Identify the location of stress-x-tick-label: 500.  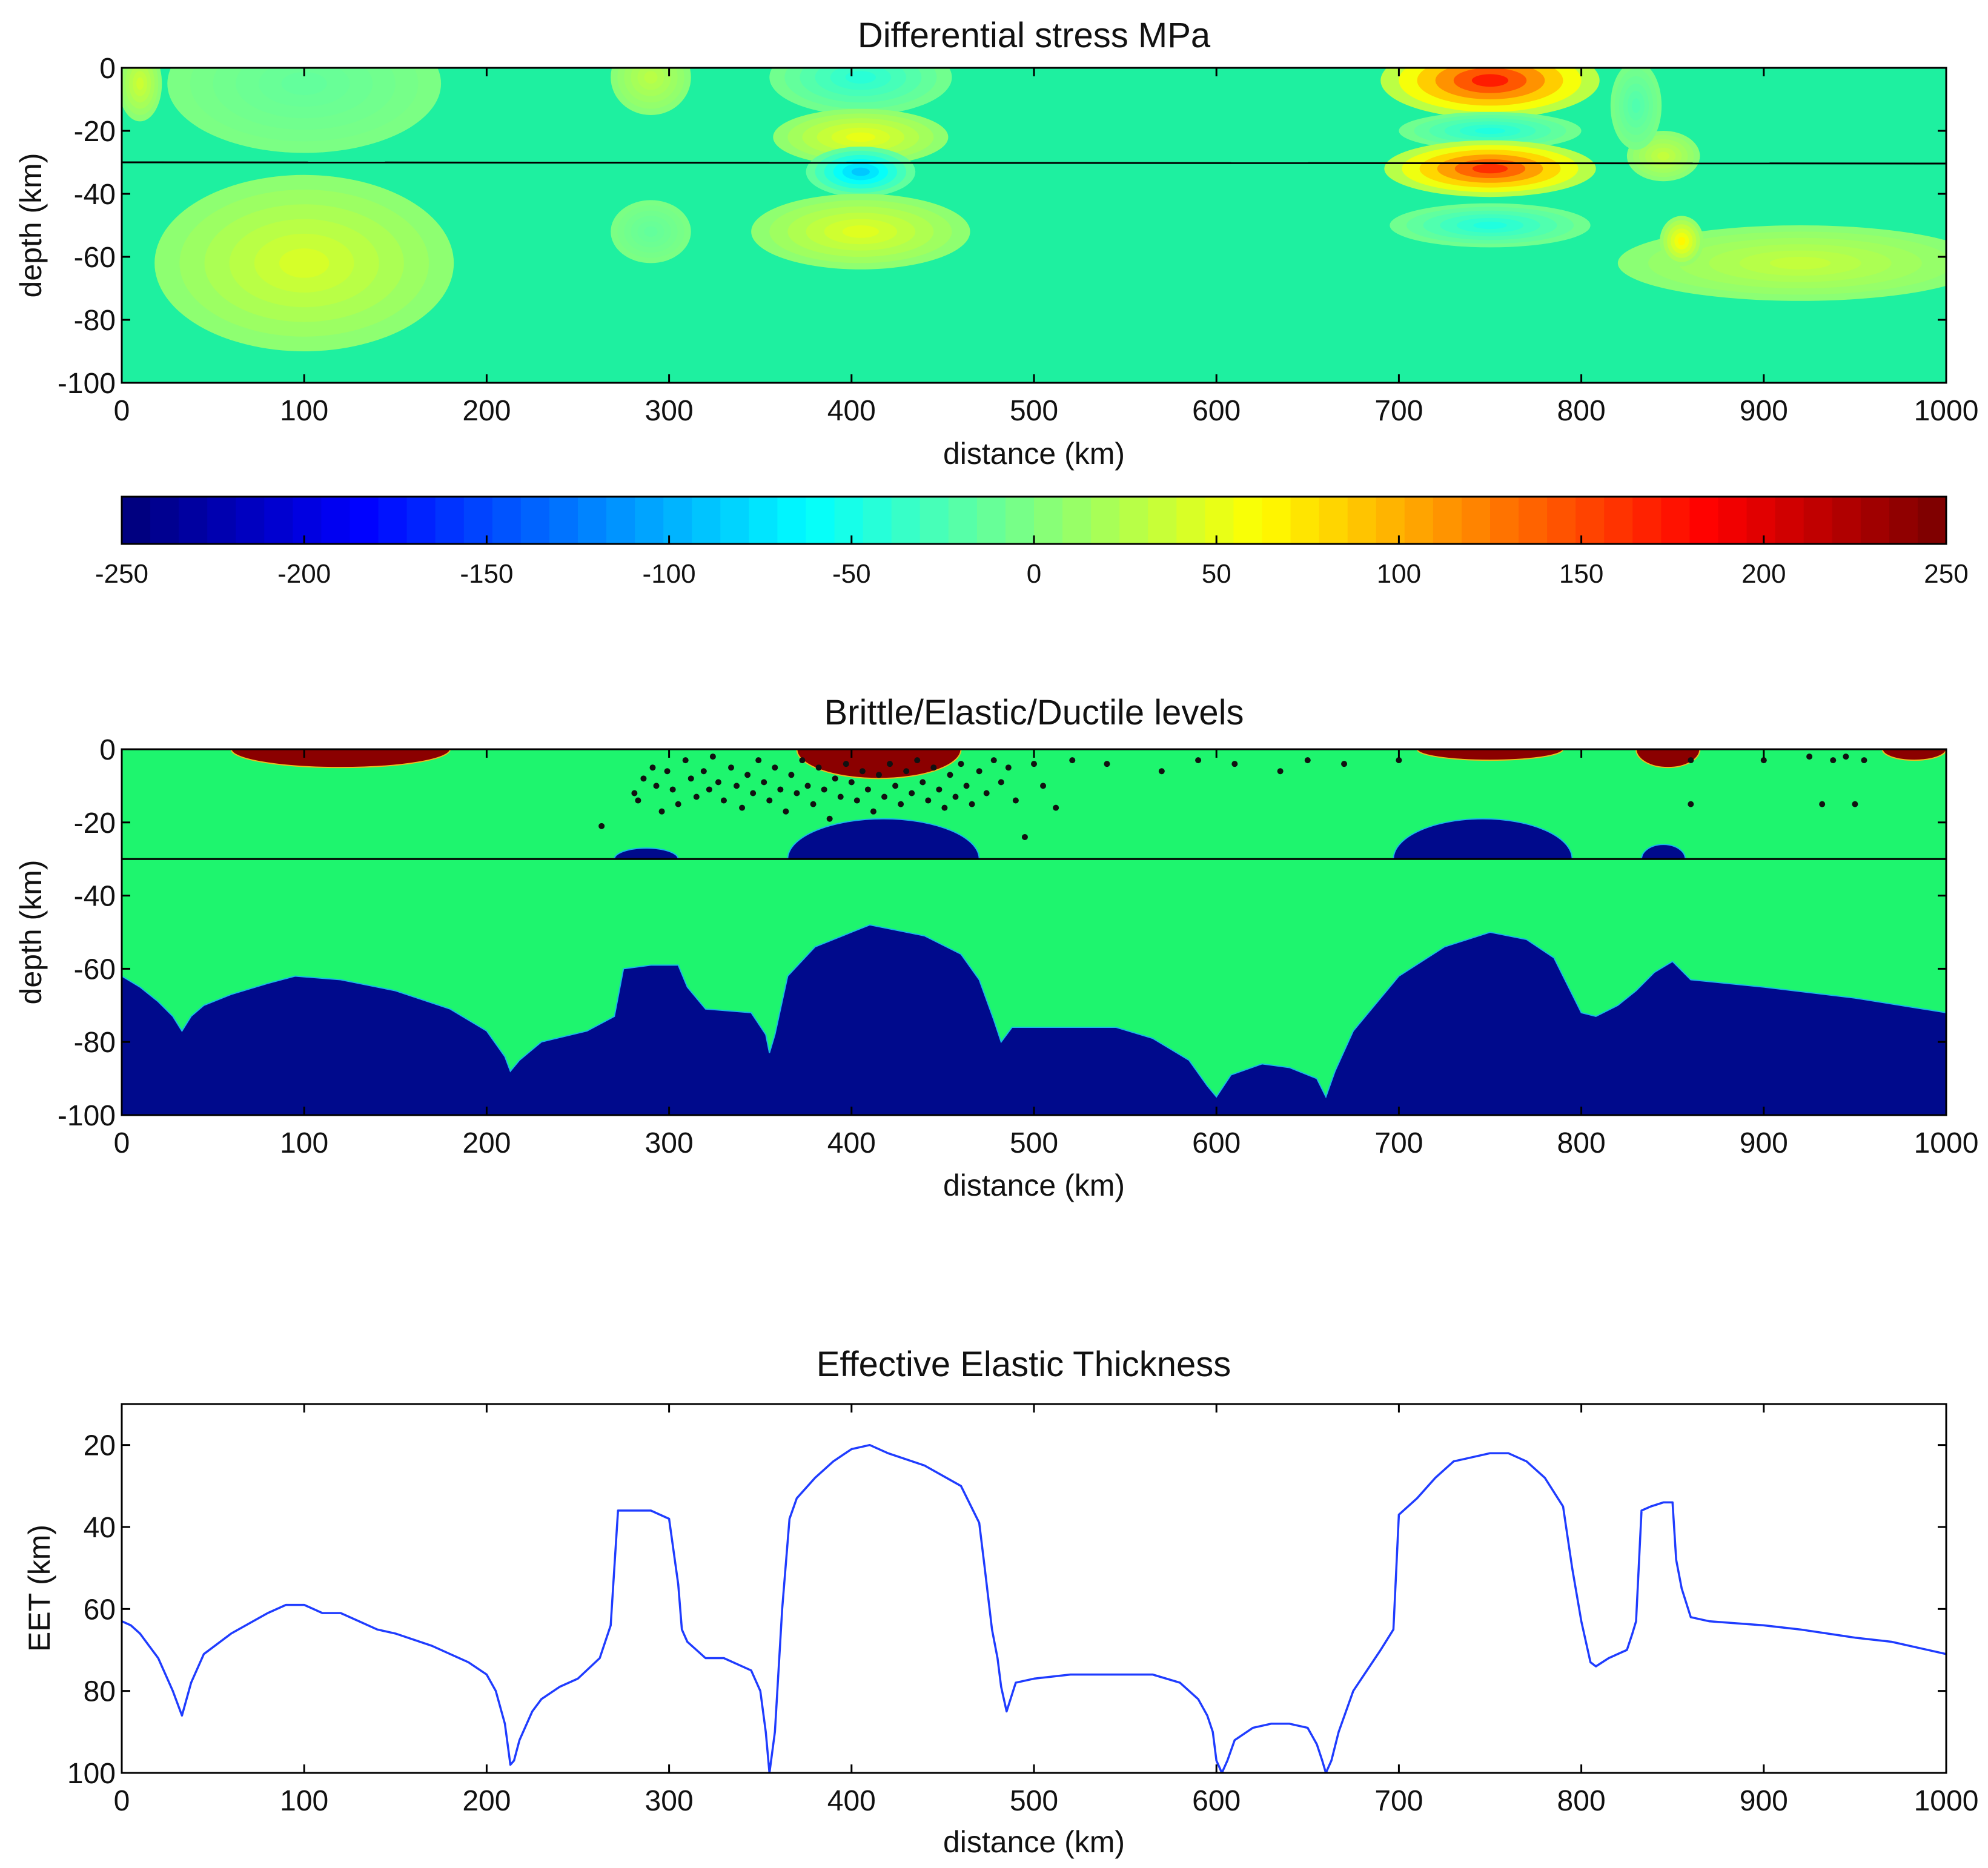
(1034, 411).